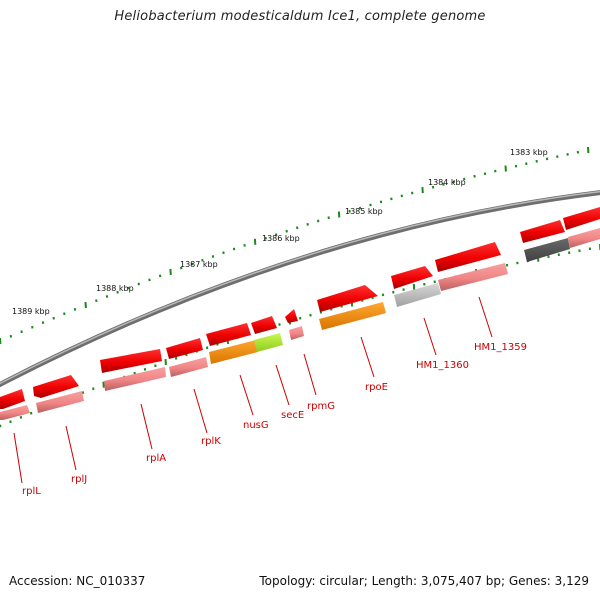 This screenshot has height=600, width=600. What do you see at coordinates (268, 342) in the screenshot?
I see `gene-block-secE-strand` at bounding box center [268, 342].